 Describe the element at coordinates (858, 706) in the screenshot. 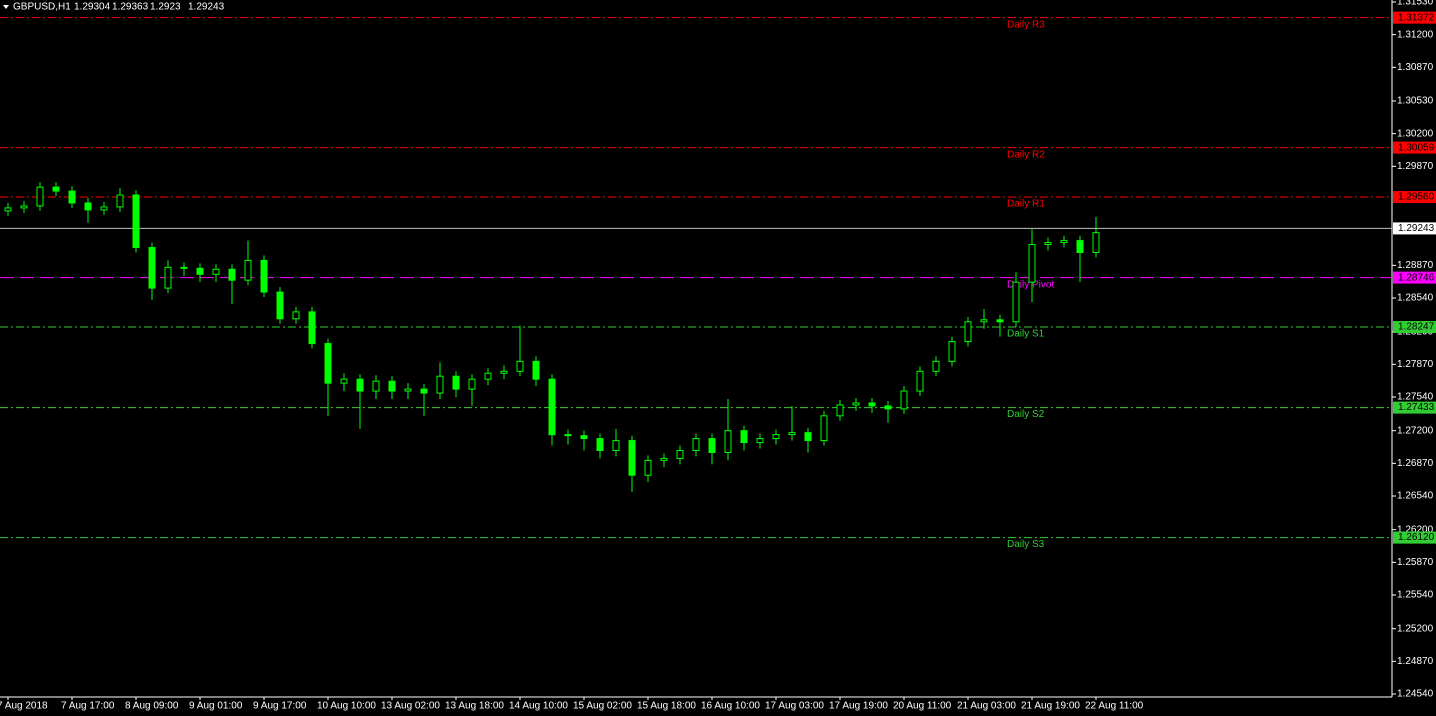

I see `x-tick-label: 17 Aug 19:00` at that location.